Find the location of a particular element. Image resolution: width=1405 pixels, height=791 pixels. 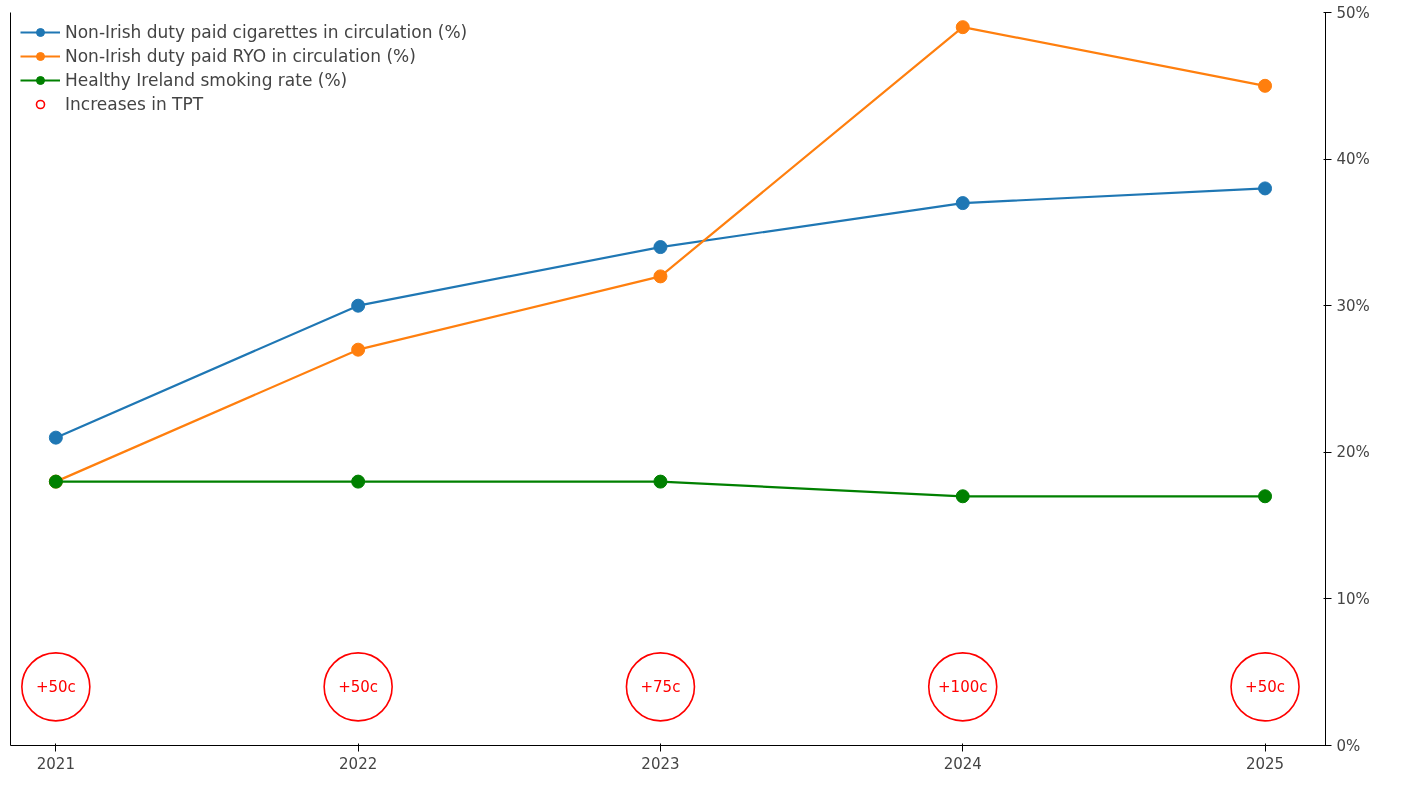

legend-label: Non-Irish duty paid cigarettes in circulation (%) is located at coordinates (266, 32).